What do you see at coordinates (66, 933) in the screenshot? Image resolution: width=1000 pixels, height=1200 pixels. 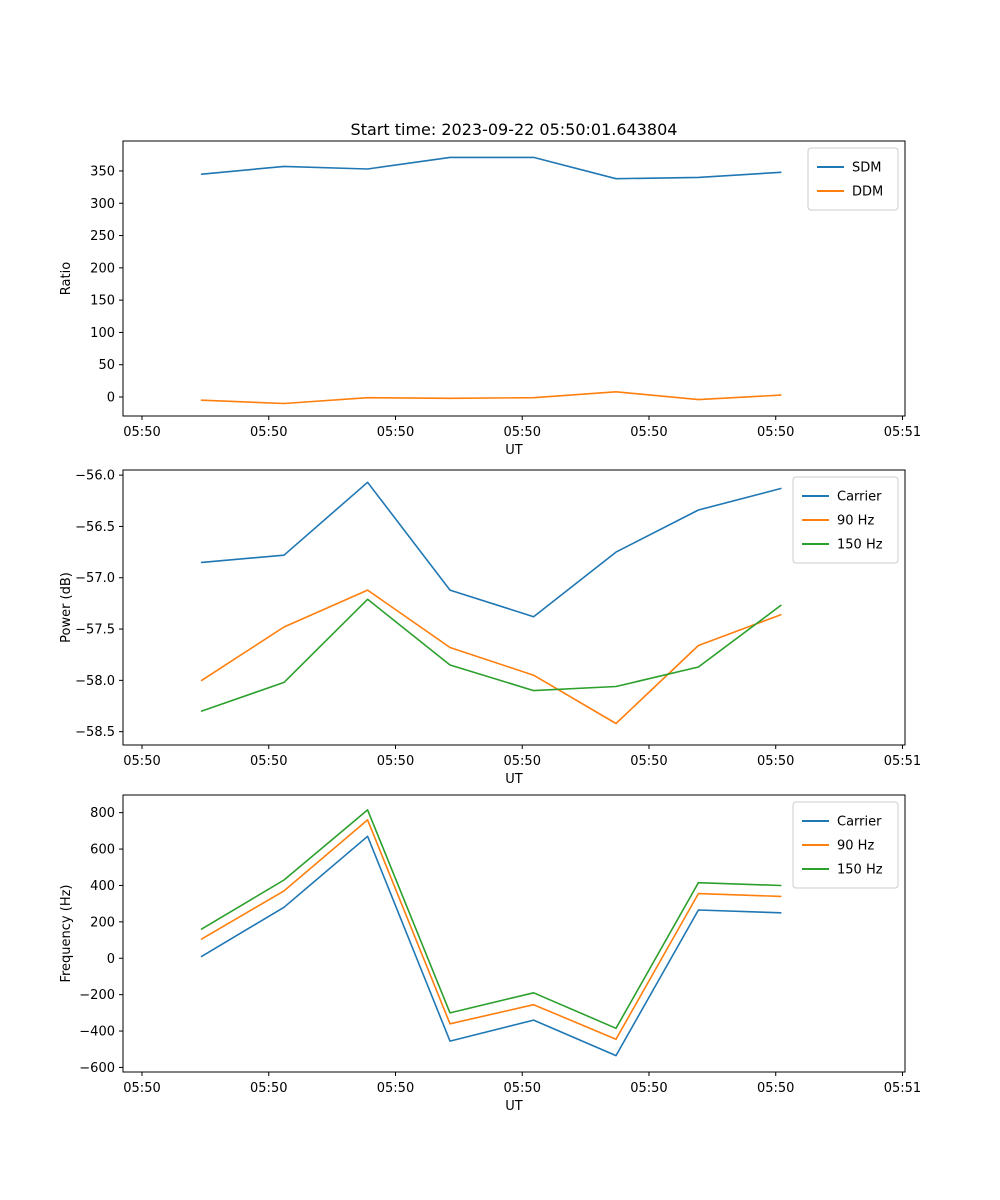 I see `y-axis-label: Frequency (Hz)` at bounding box center [66, 933].